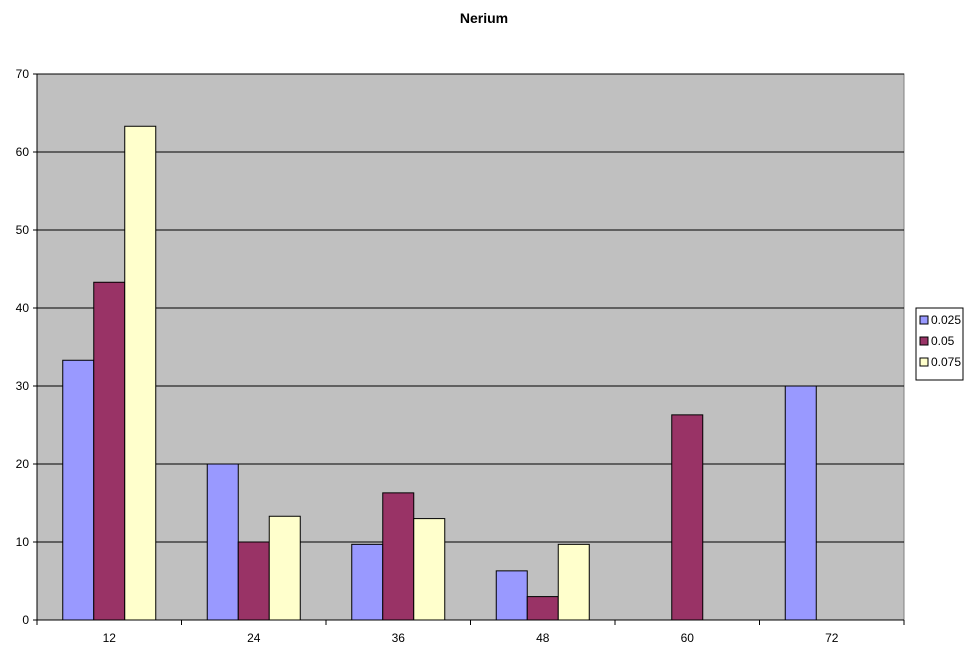  I want to click on bar-0.025-72, so click(800, 503).